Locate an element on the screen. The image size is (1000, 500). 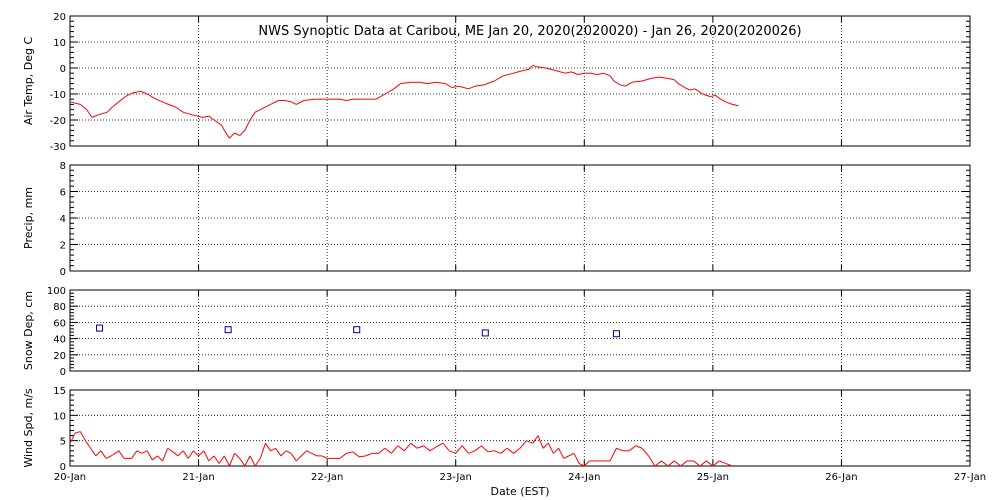
snow-depth-marker is located at coordinates (357, 330).